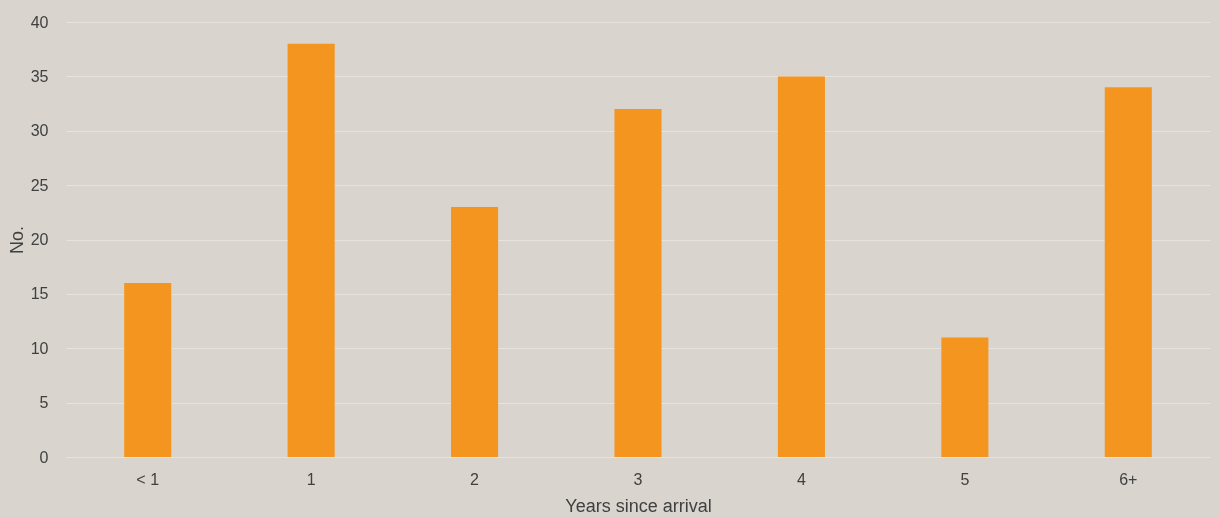 The width and height of the screenshot is (1220, 517). What do you see at coordinates (44, 403) in the screenshot?
I see `y-tick-label: 5` at bounding box center [44, 403].